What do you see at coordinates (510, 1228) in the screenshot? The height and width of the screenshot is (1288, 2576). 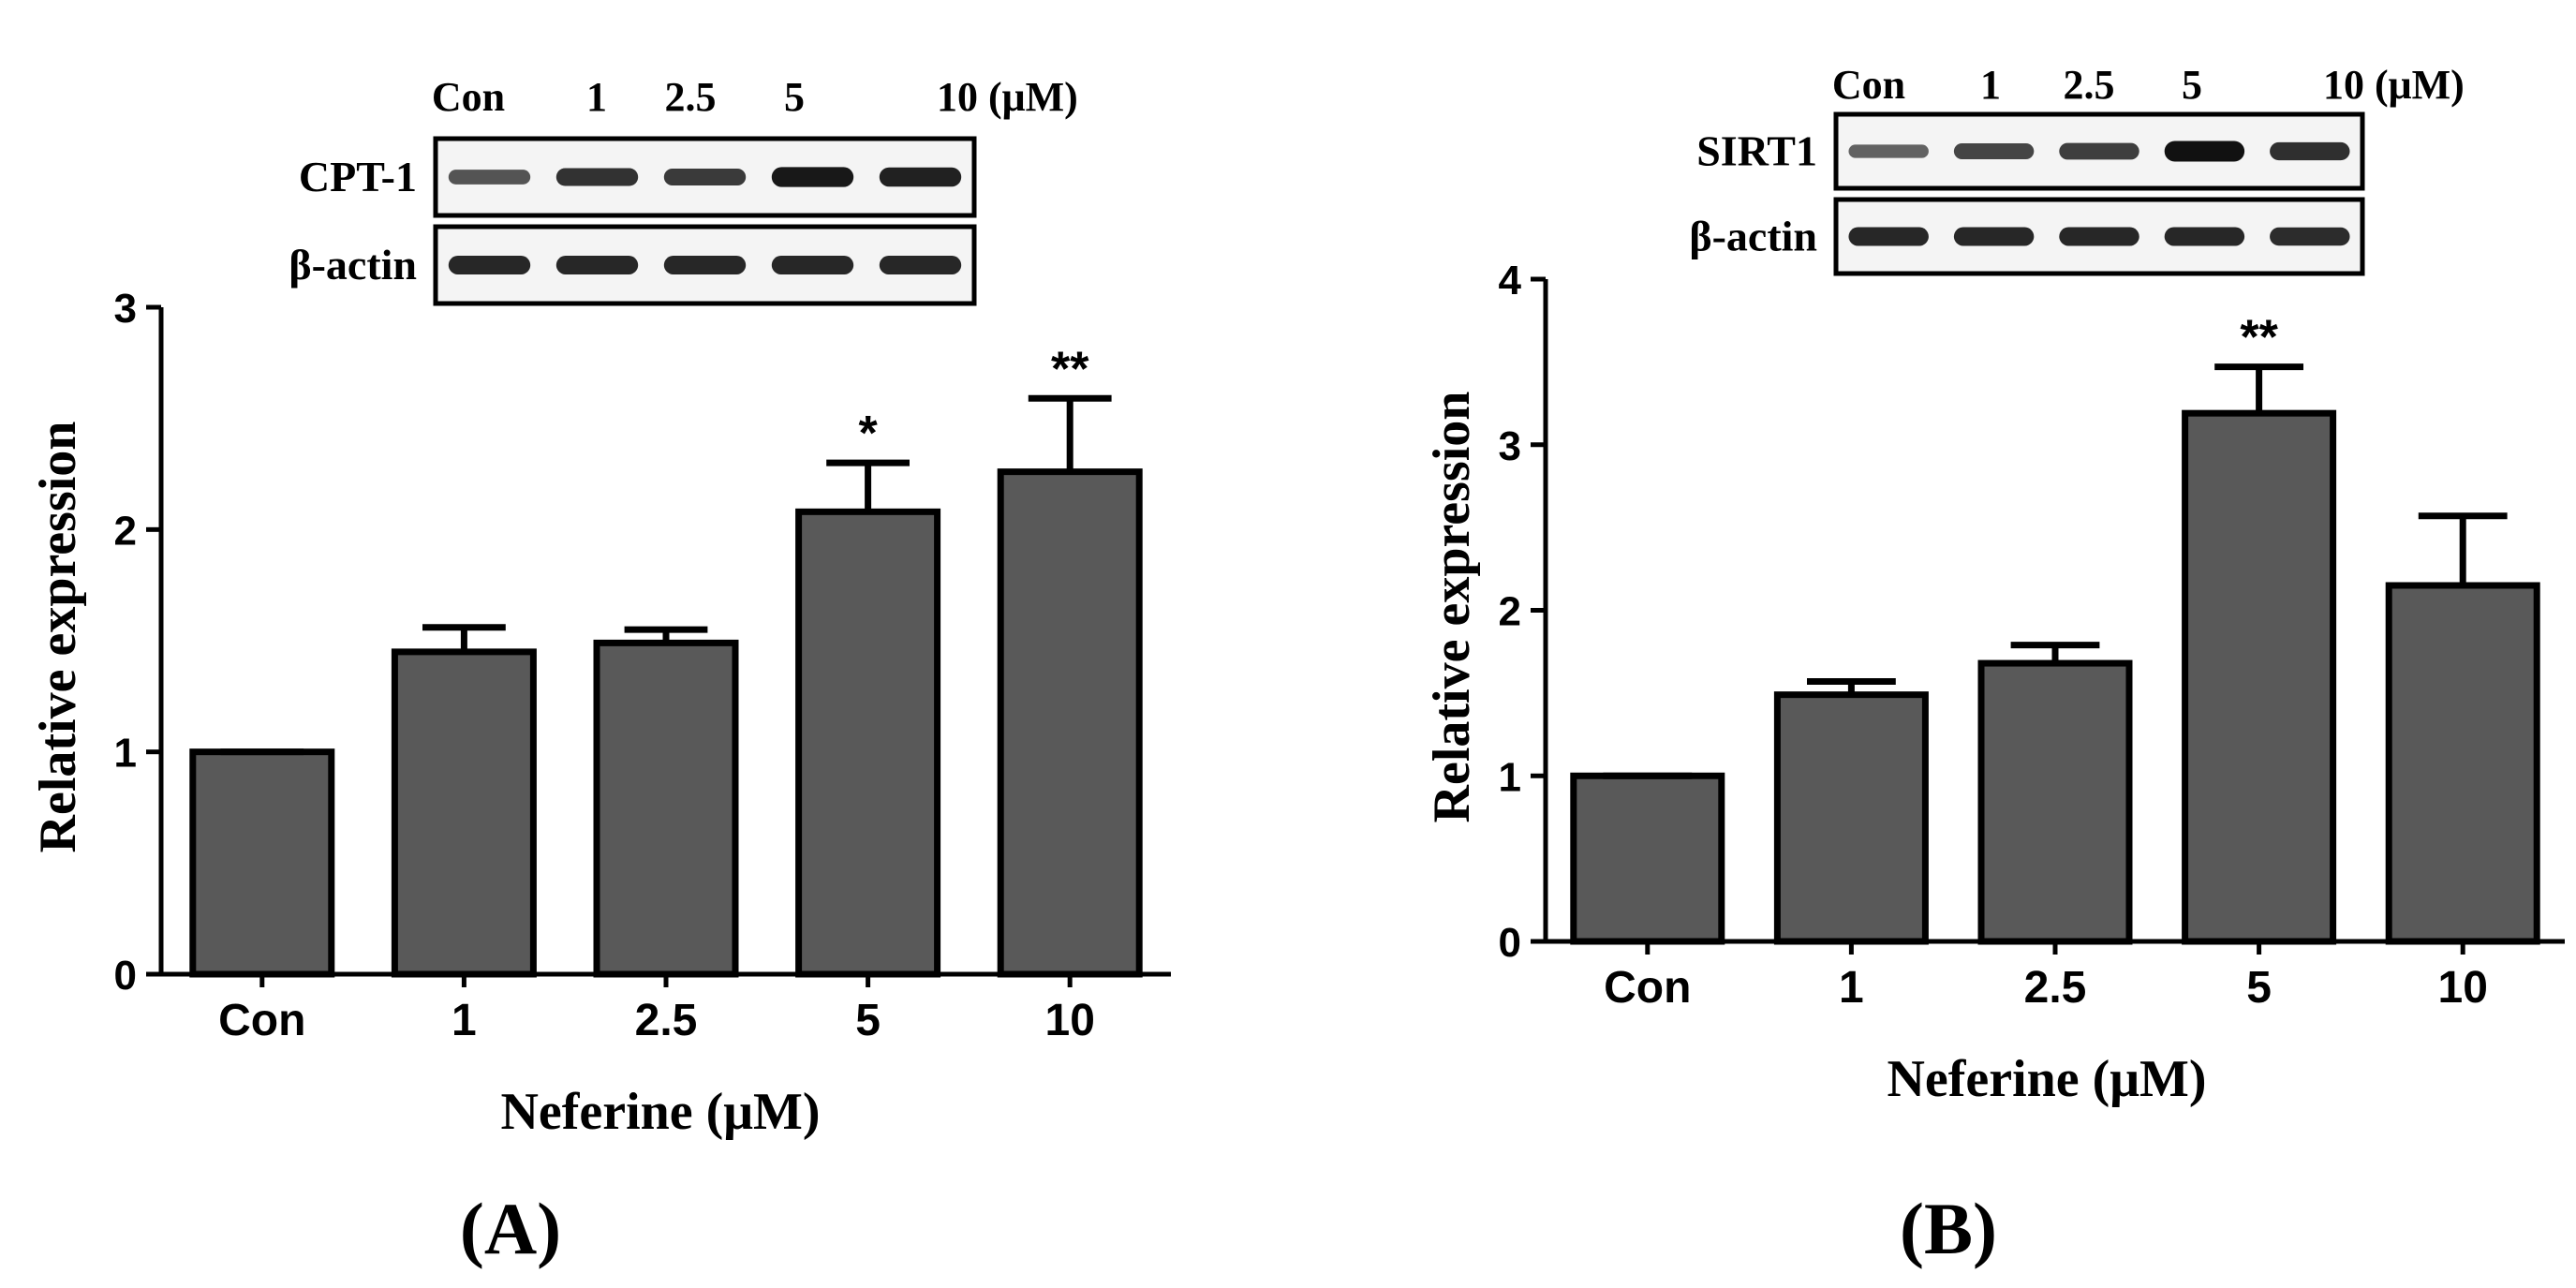 I see `panel-label: (A)` at bounding box center [510, 1228].